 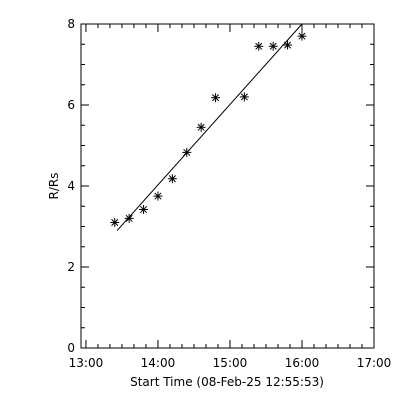 I want to click on x-axis-label: Start Time (08-Feb-25 12:55:53), so click(x=227, y=382).